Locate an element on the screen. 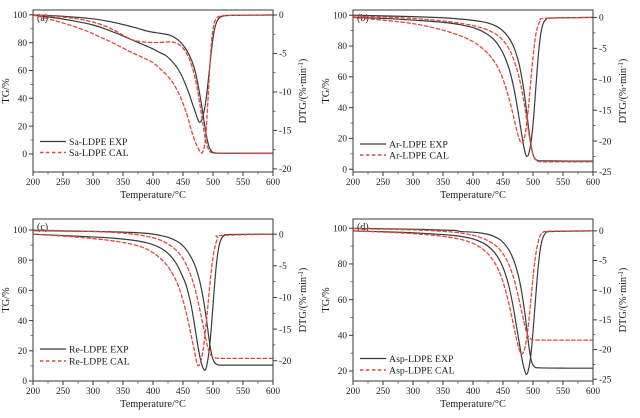 The height and width of the screenshot is (418, 640). legend-item: Ar-LDPE CAL is located at coordinates (404, 155).